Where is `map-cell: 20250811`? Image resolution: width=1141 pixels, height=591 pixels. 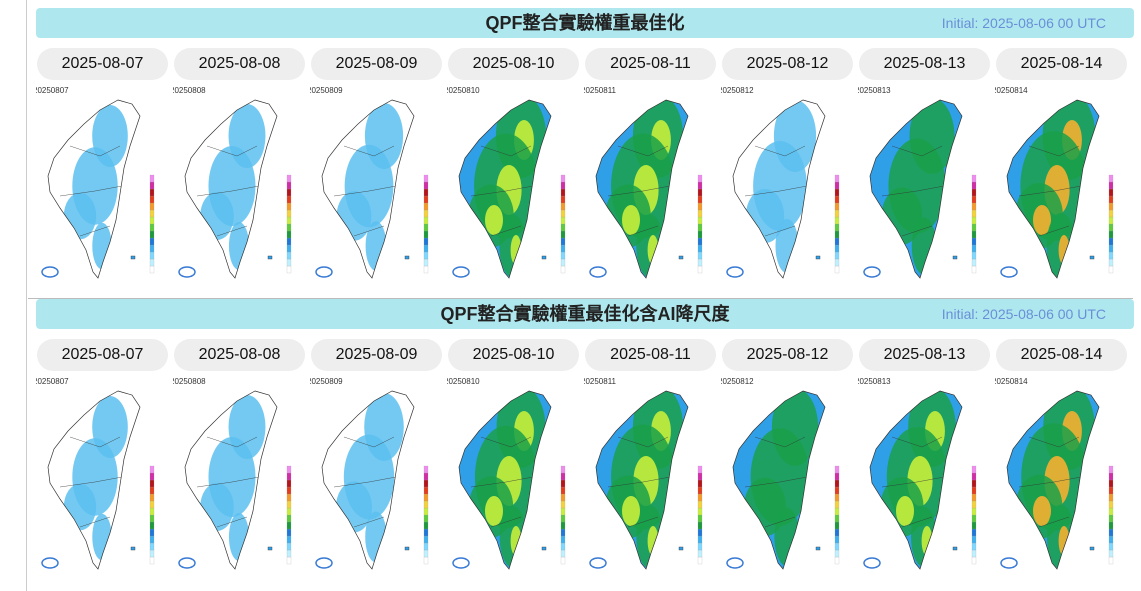 map-cell: 20250811 is located at coordinates (651, 183).